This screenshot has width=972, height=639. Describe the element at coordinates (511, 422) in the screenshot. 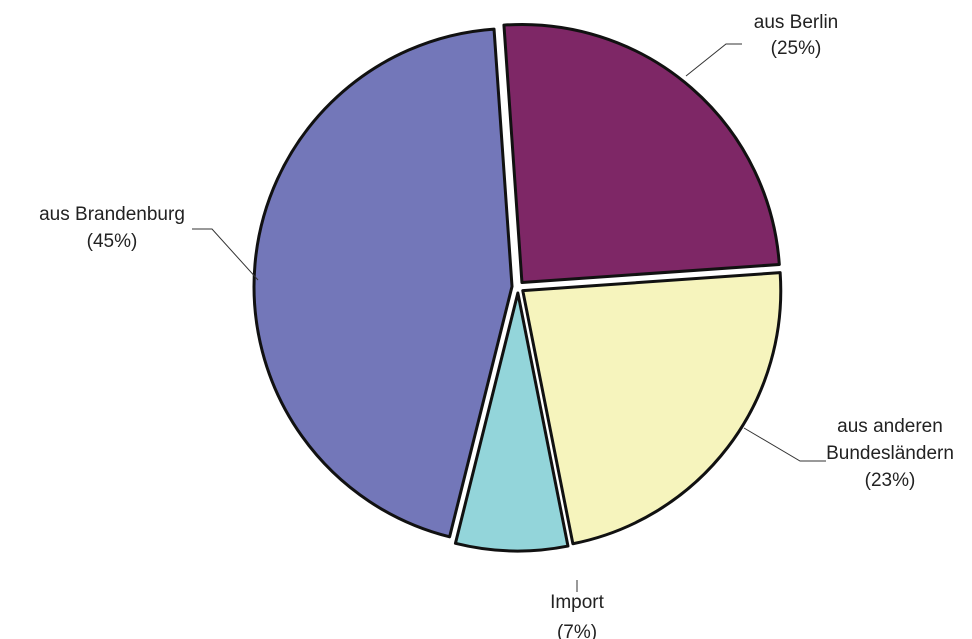

I see `slice-import` at that location.